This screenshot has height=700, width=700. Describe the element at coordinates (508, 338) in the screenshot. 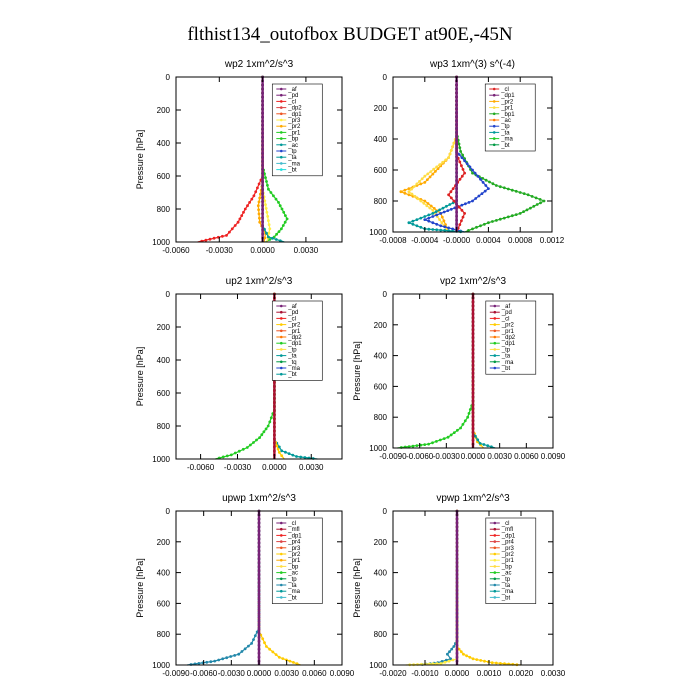

I see `legend-entry: _dp2` at that location.